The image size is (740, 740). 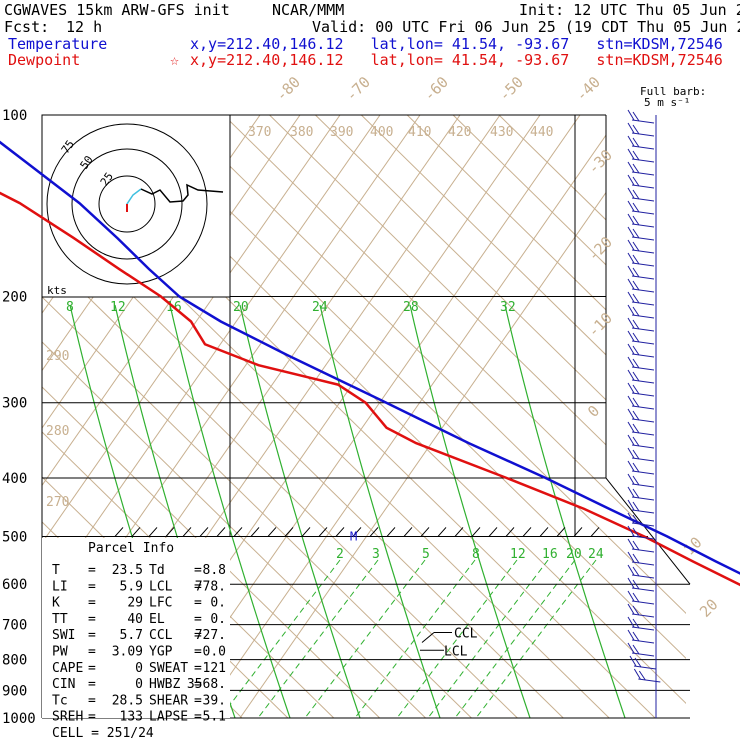 What do you see at coordinates (508, 307) in the screenshot?
I see `mixing-ratio-label: 32` at bounding box center [508, 307].